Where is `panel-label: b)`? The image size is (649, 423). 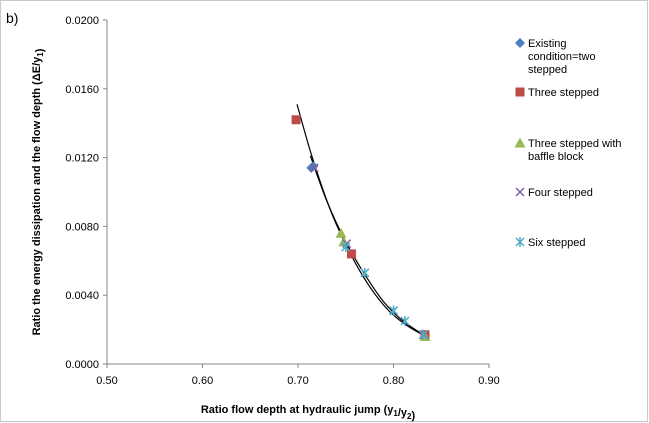
panel-label: b) is located at coordinates (12, 18).